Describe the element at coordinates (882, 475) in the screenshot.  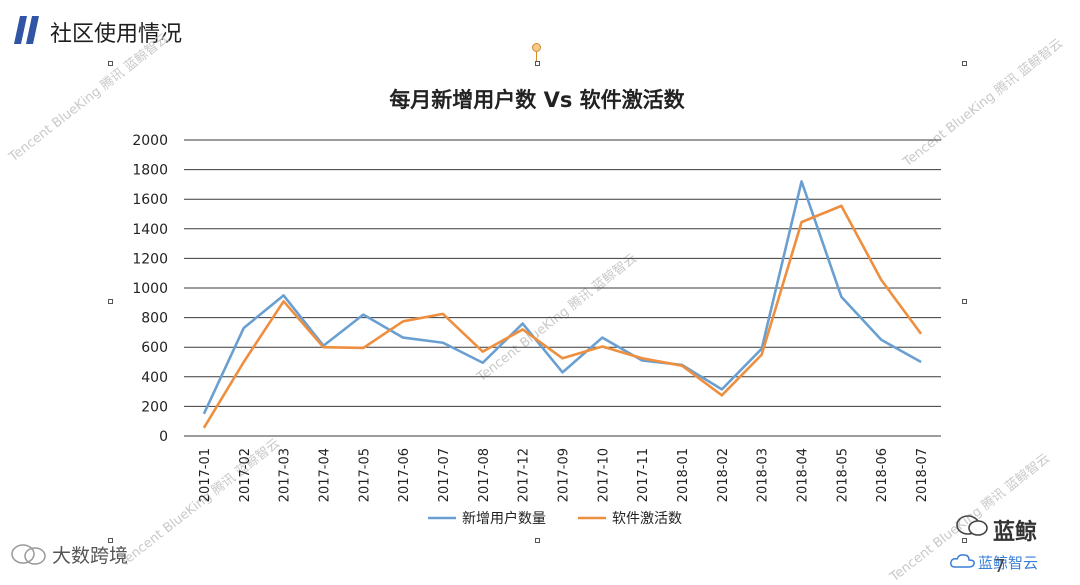
I see `x-tick-label: 2018-06` at that location.